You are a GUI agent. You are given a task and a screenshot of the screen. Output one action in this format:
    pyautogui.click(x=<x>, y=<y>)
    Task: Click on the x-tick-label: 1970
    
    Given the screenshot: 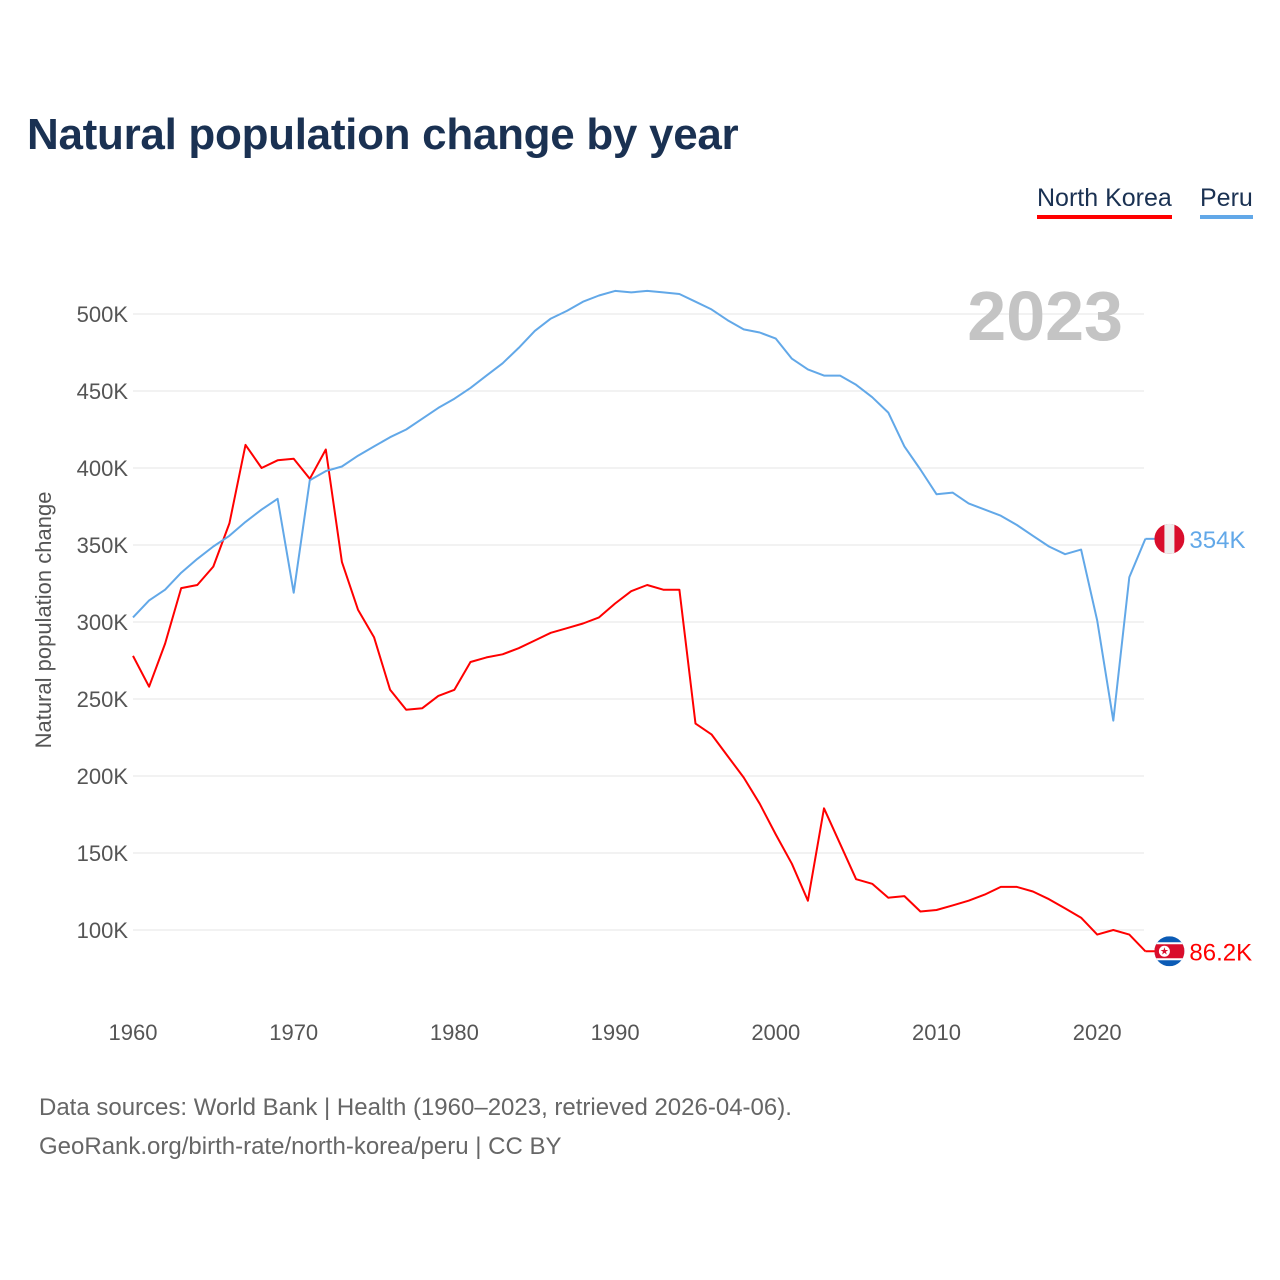 What is the action you would take?
    pyautogui.click(x=293, y=1032)
    